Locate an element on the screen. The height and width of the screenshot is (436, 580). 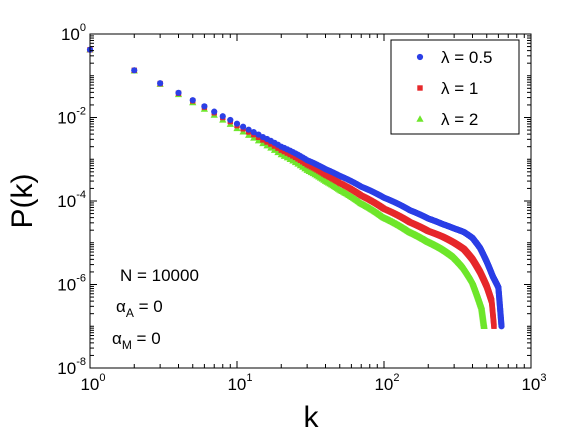
x-tick-label: 10² is located at coordinates (386, 383).